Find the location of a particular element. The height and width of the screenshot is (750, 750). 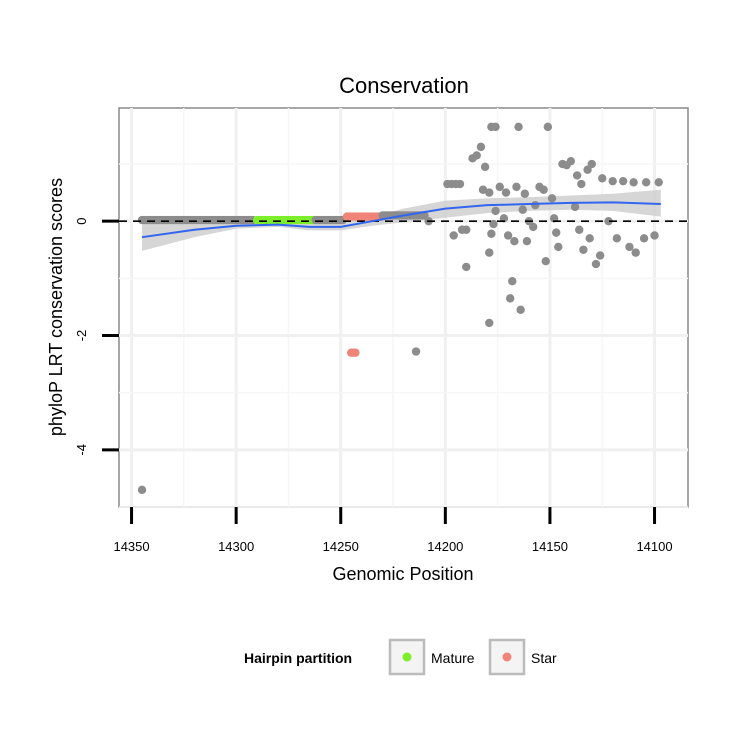

data-point-star is located at coordinates (355, 352).